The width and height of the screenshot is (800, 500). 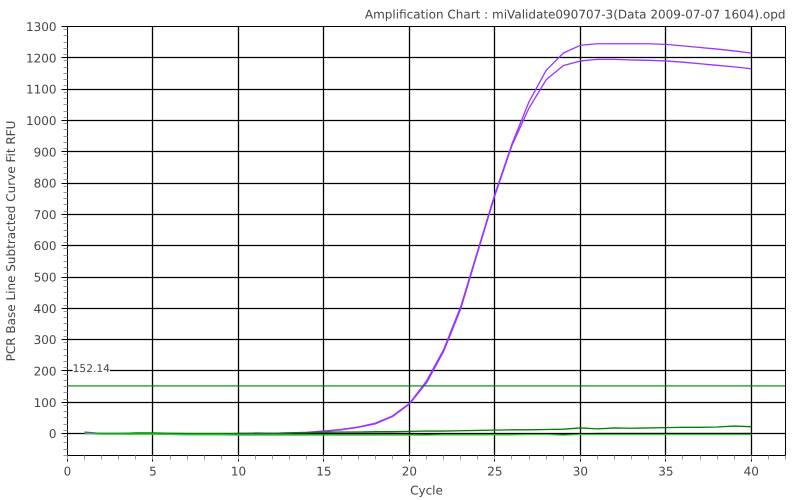 What do you see at coordinates (45, 215) in the screenshot?
I see `y-tick-label: 700` at bounding box center [45, 215].